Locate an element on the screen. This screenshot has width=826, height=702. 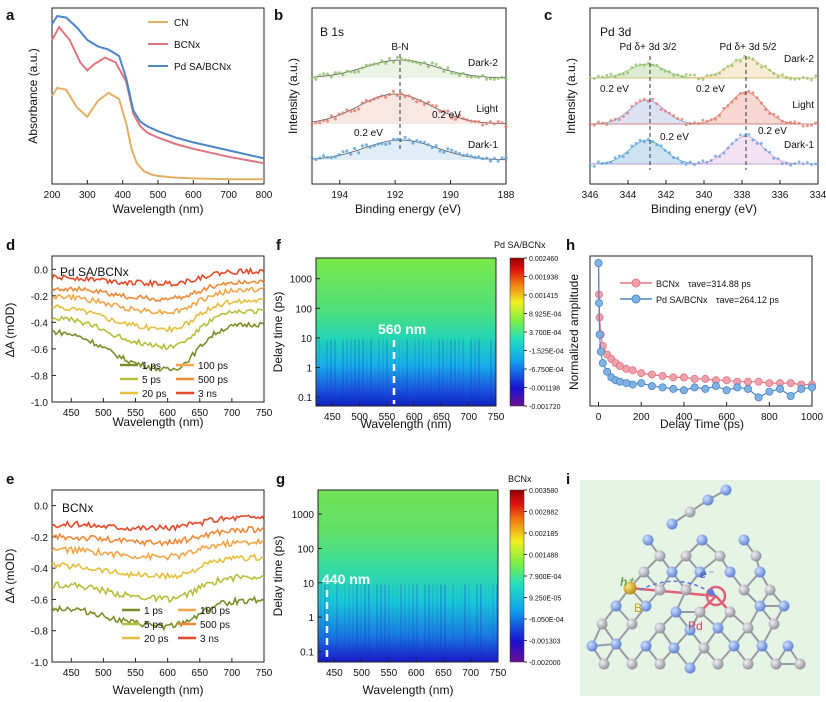
y-tick-label: -0.2 is located at coordinates (40, 538).